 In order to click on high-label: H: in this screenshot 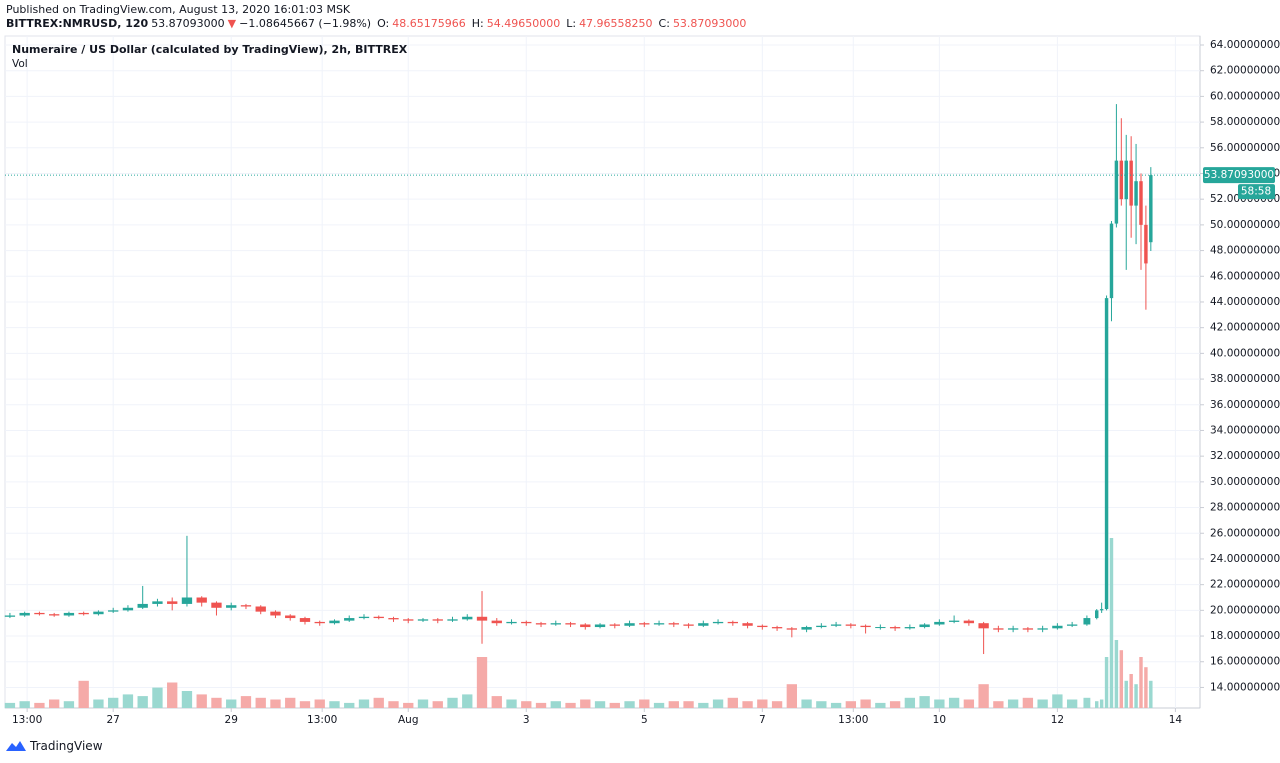, I will do `click(477, 23)`.